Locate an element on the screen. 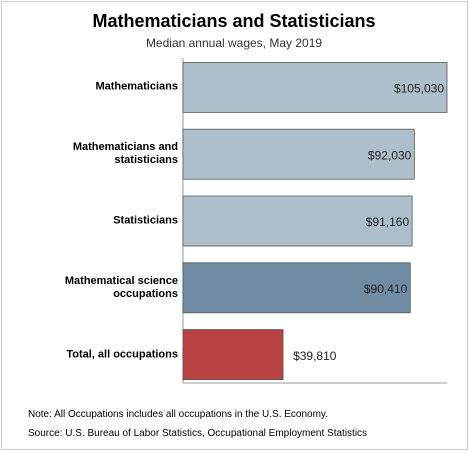 The height and width of the screenshot is (451, 469). value-label: $91,160 is located at coordinates (388, 222).